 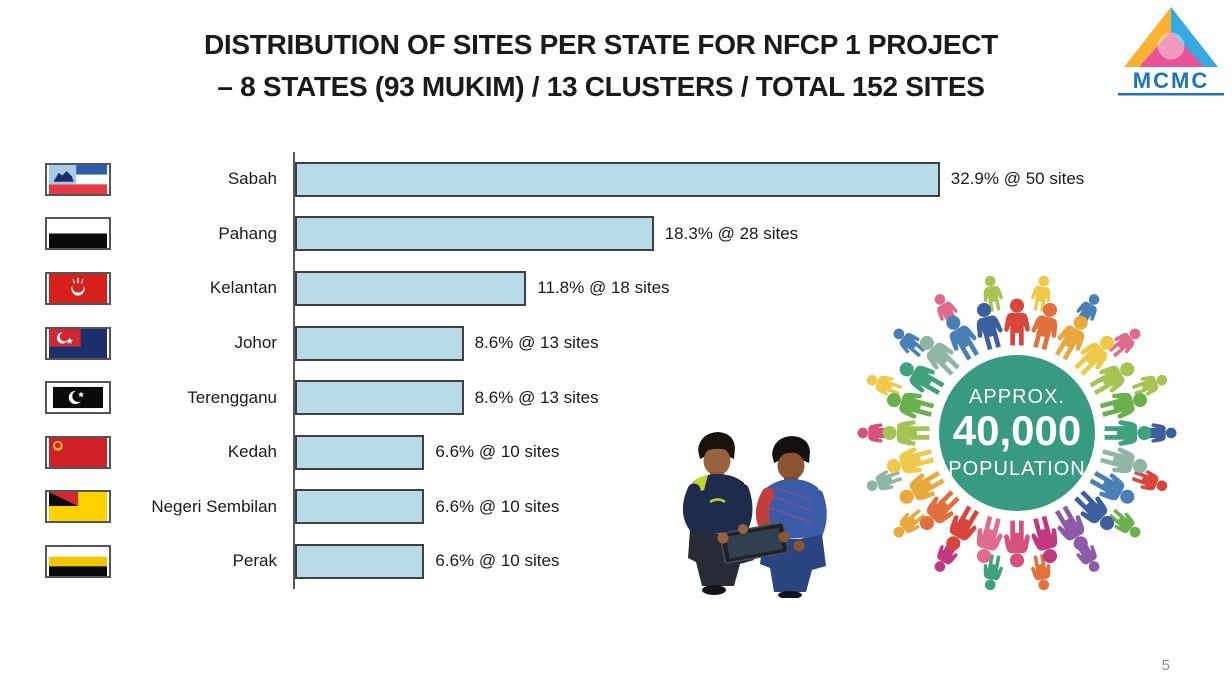 I want to click on mcmc-logo-icon: MCMC, so click(x=1171, y=51).